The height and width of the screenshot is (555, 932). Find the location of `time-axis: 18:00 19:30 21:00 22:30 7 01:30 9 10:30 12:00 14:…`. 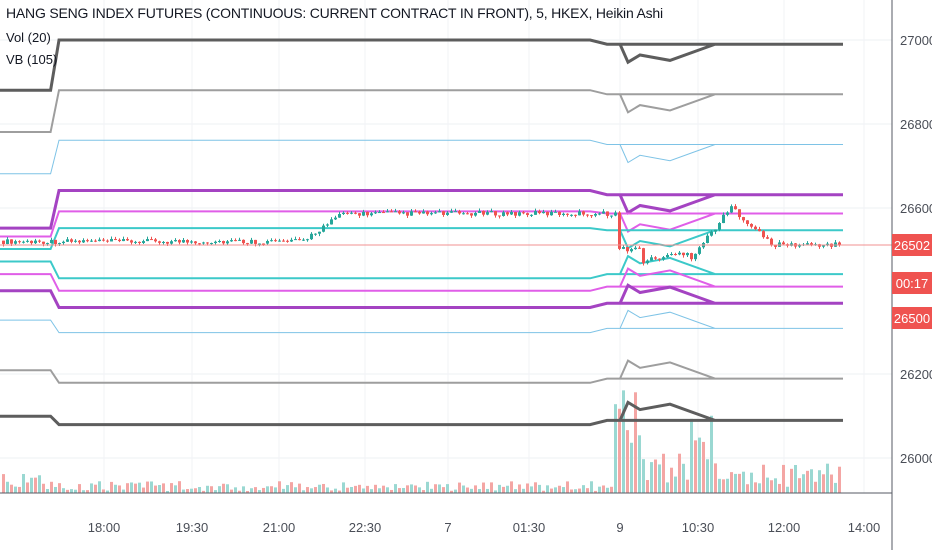

time-axis: 18:00 19:30 21:00 22:30 7 01:30 9 10:30 12:00 14:… is located at coordinates (484, 527).